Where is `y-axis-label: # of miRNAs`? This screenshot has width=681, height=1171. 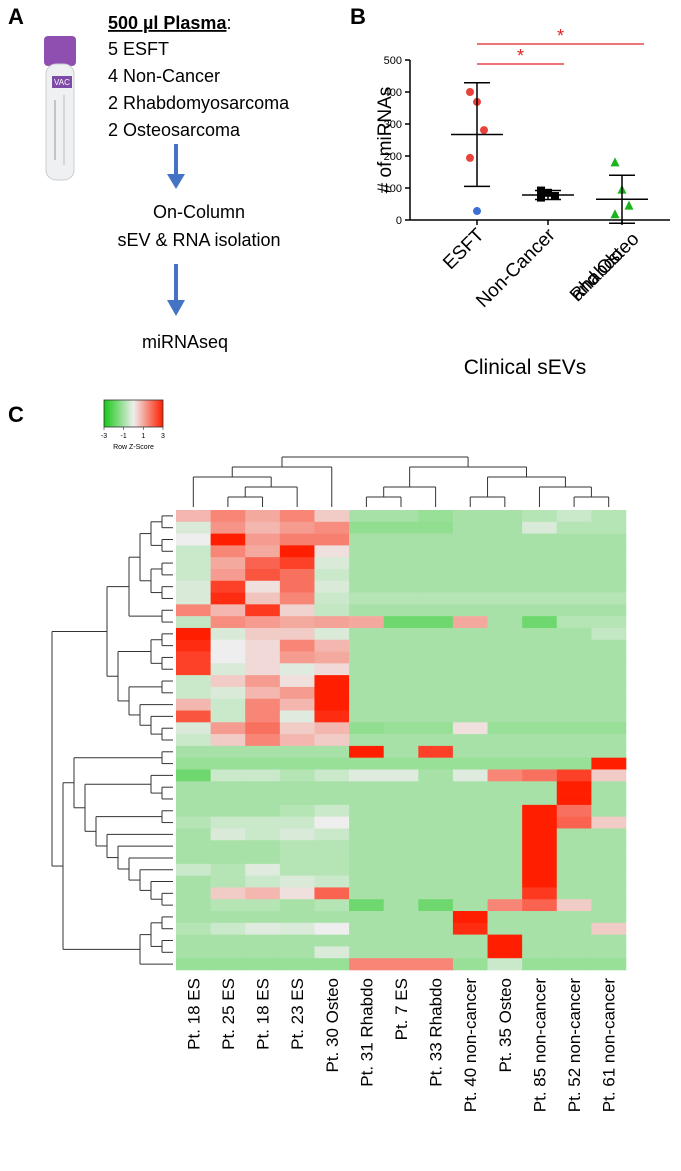
y-axis-label: # of miRNAs is located at coordinates (385, 140).